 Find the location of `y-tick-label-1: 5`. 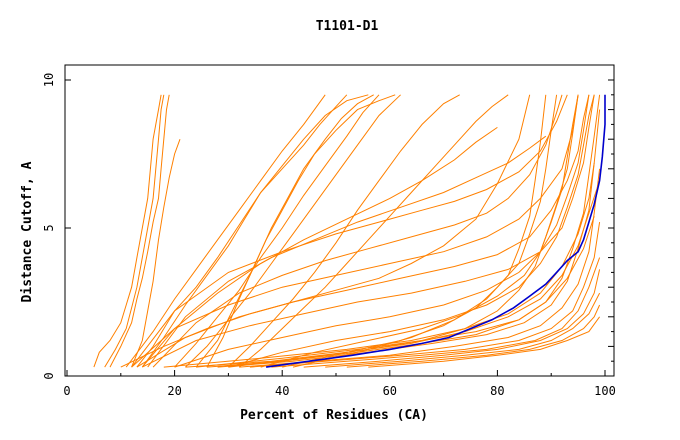

y-tick-label-1: 5 is located at coordinates (49, 227).